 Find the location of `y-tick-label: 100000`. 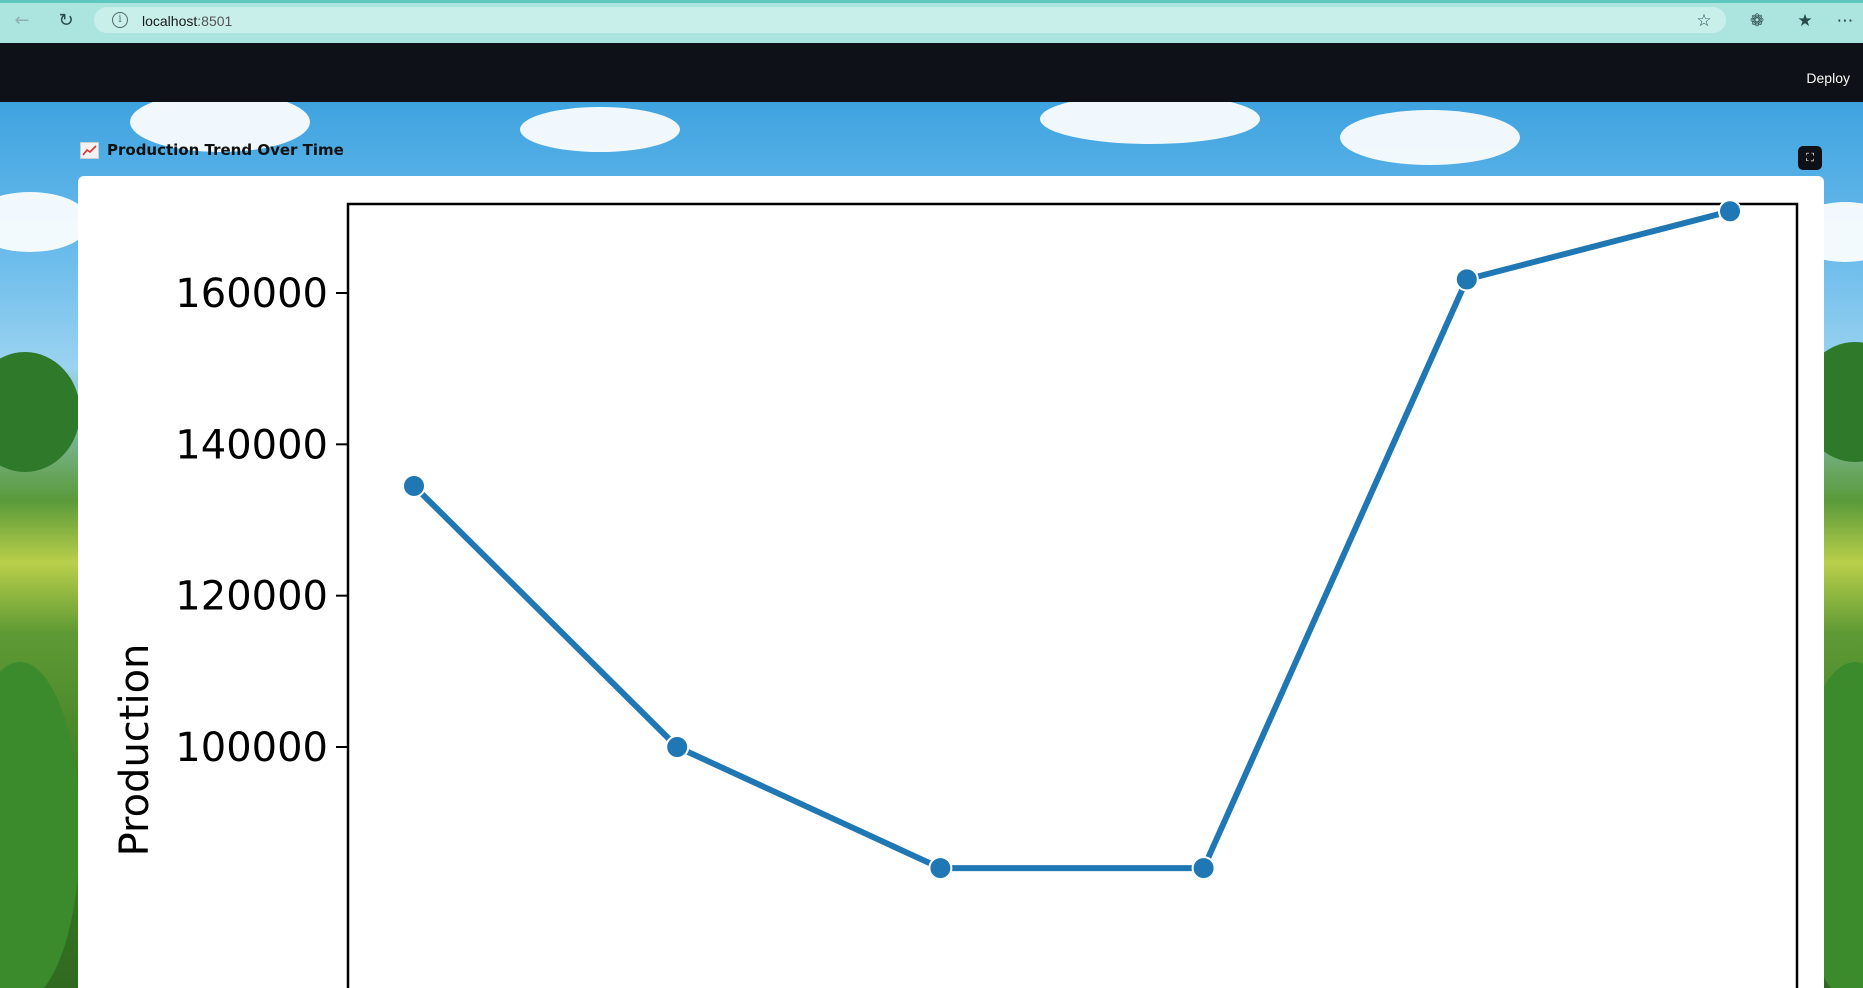

y-tick-label: 100000 is located at coordinates (251, 748).